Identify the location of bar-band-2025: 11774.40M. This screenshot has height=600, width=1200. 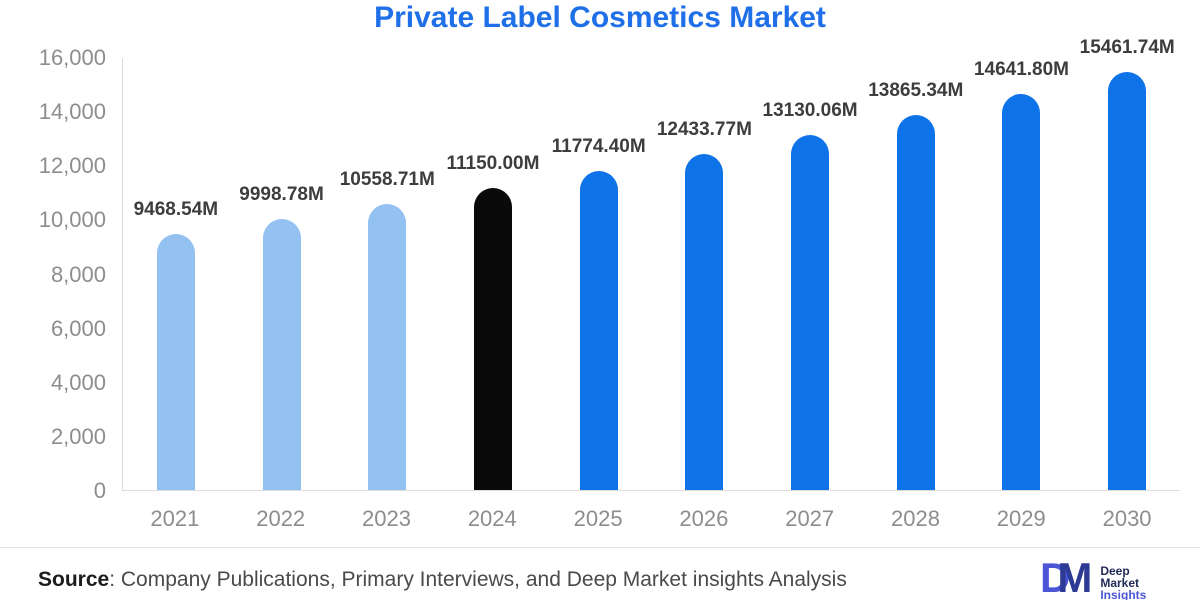
(599, 274).